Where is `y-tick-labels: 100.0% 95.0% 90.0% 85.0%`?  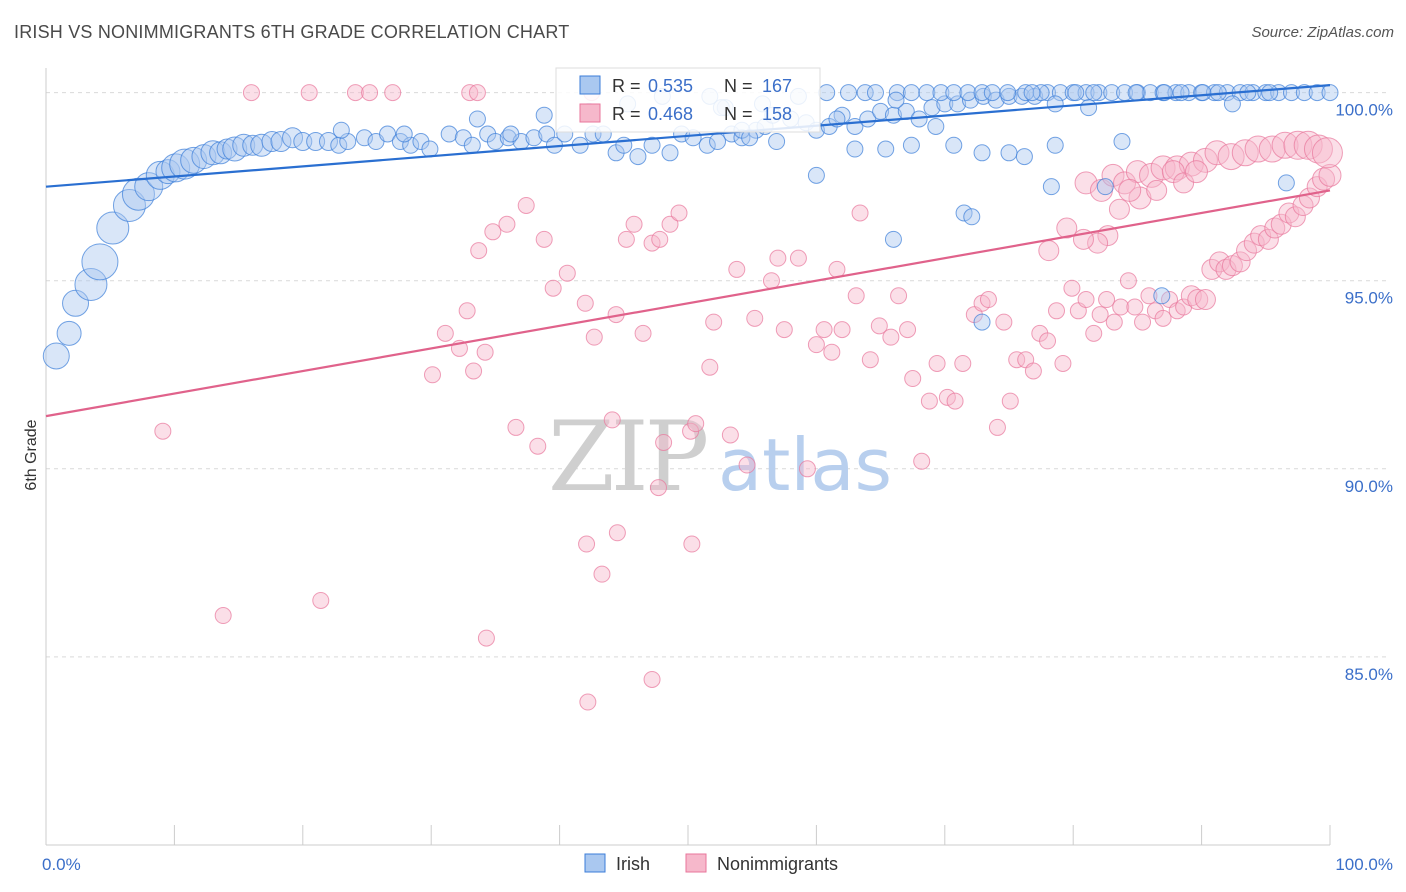
y-tick-labels: 100.0% 95.0% 90.0% 85.0% is located at coordinates (1364, 392).